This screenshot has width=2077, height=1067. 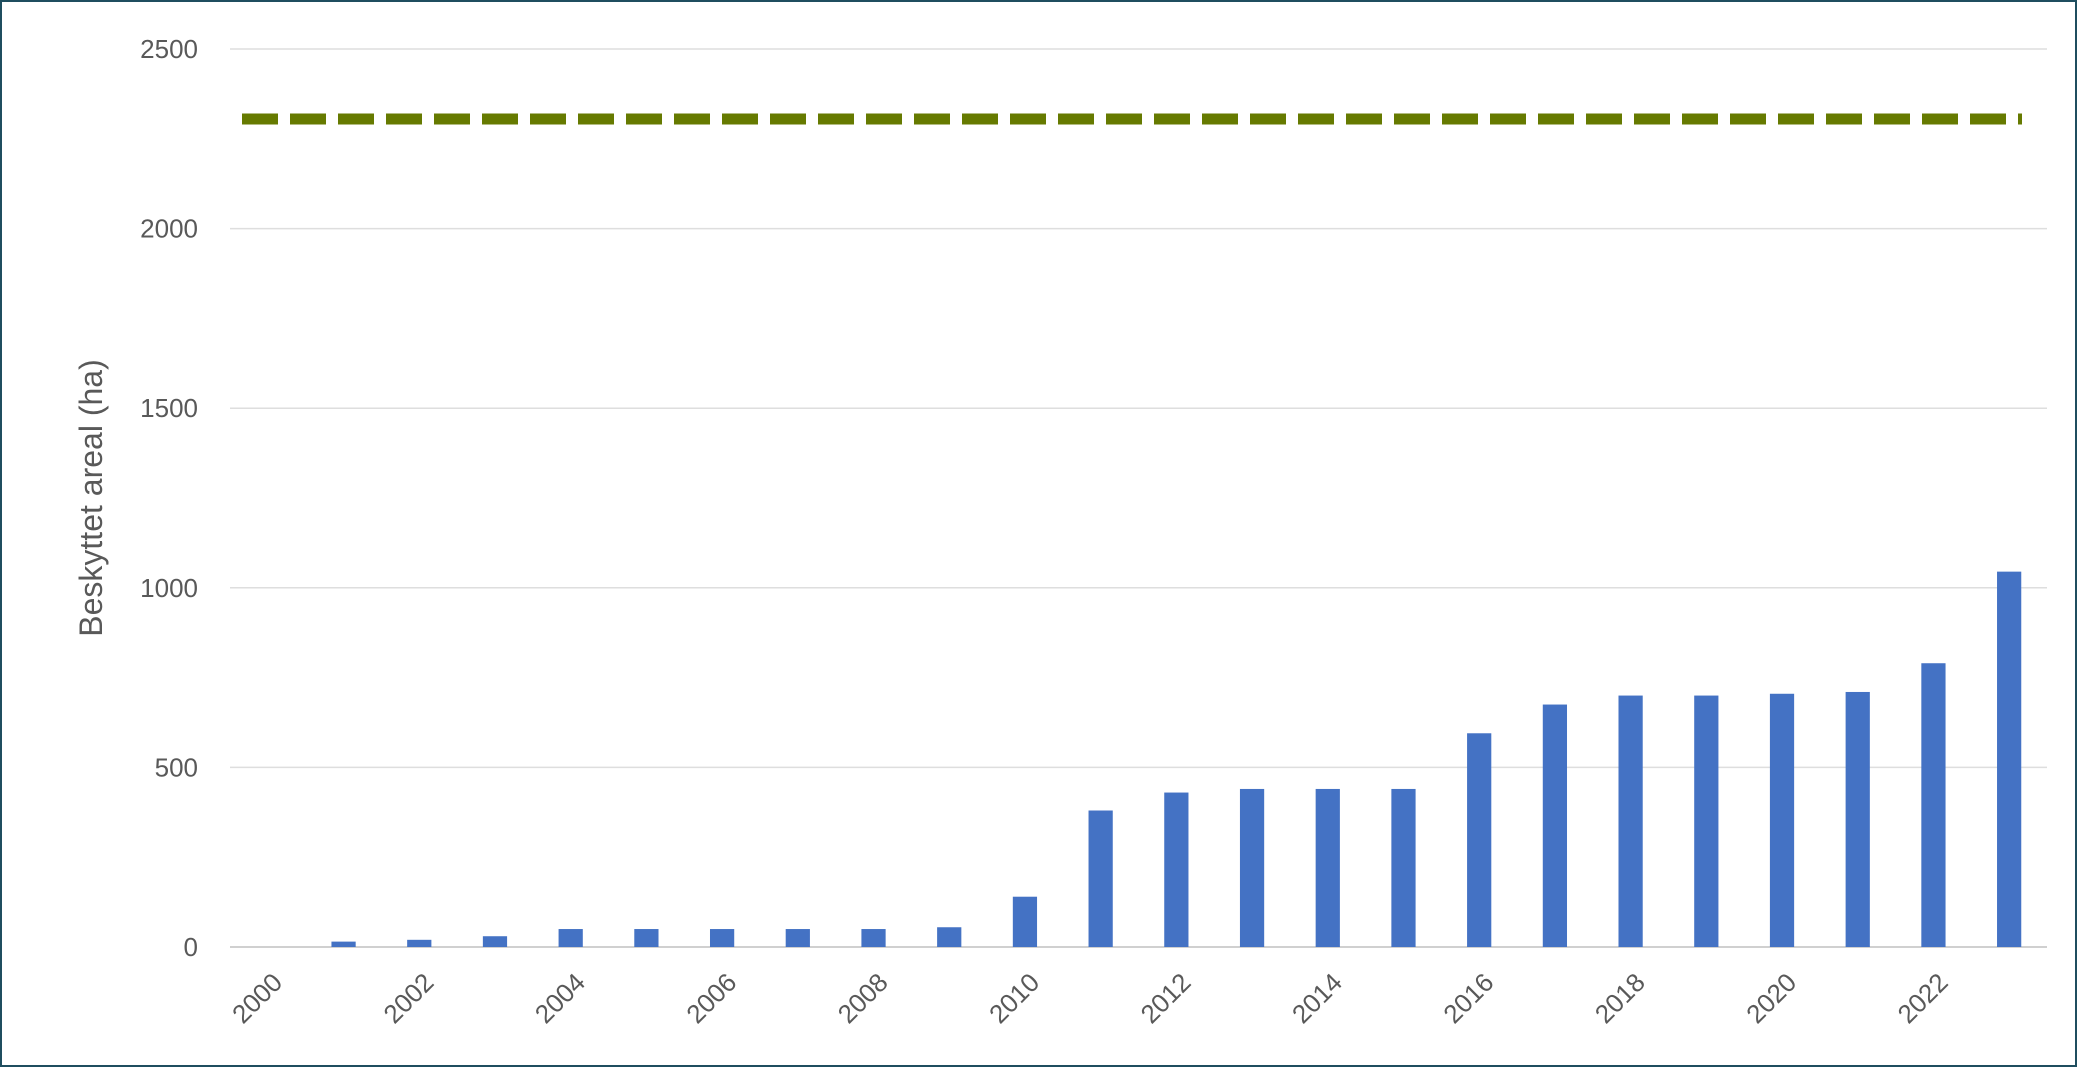 I want to click on y-tick-label: 1500, so click(x=169, y=408).